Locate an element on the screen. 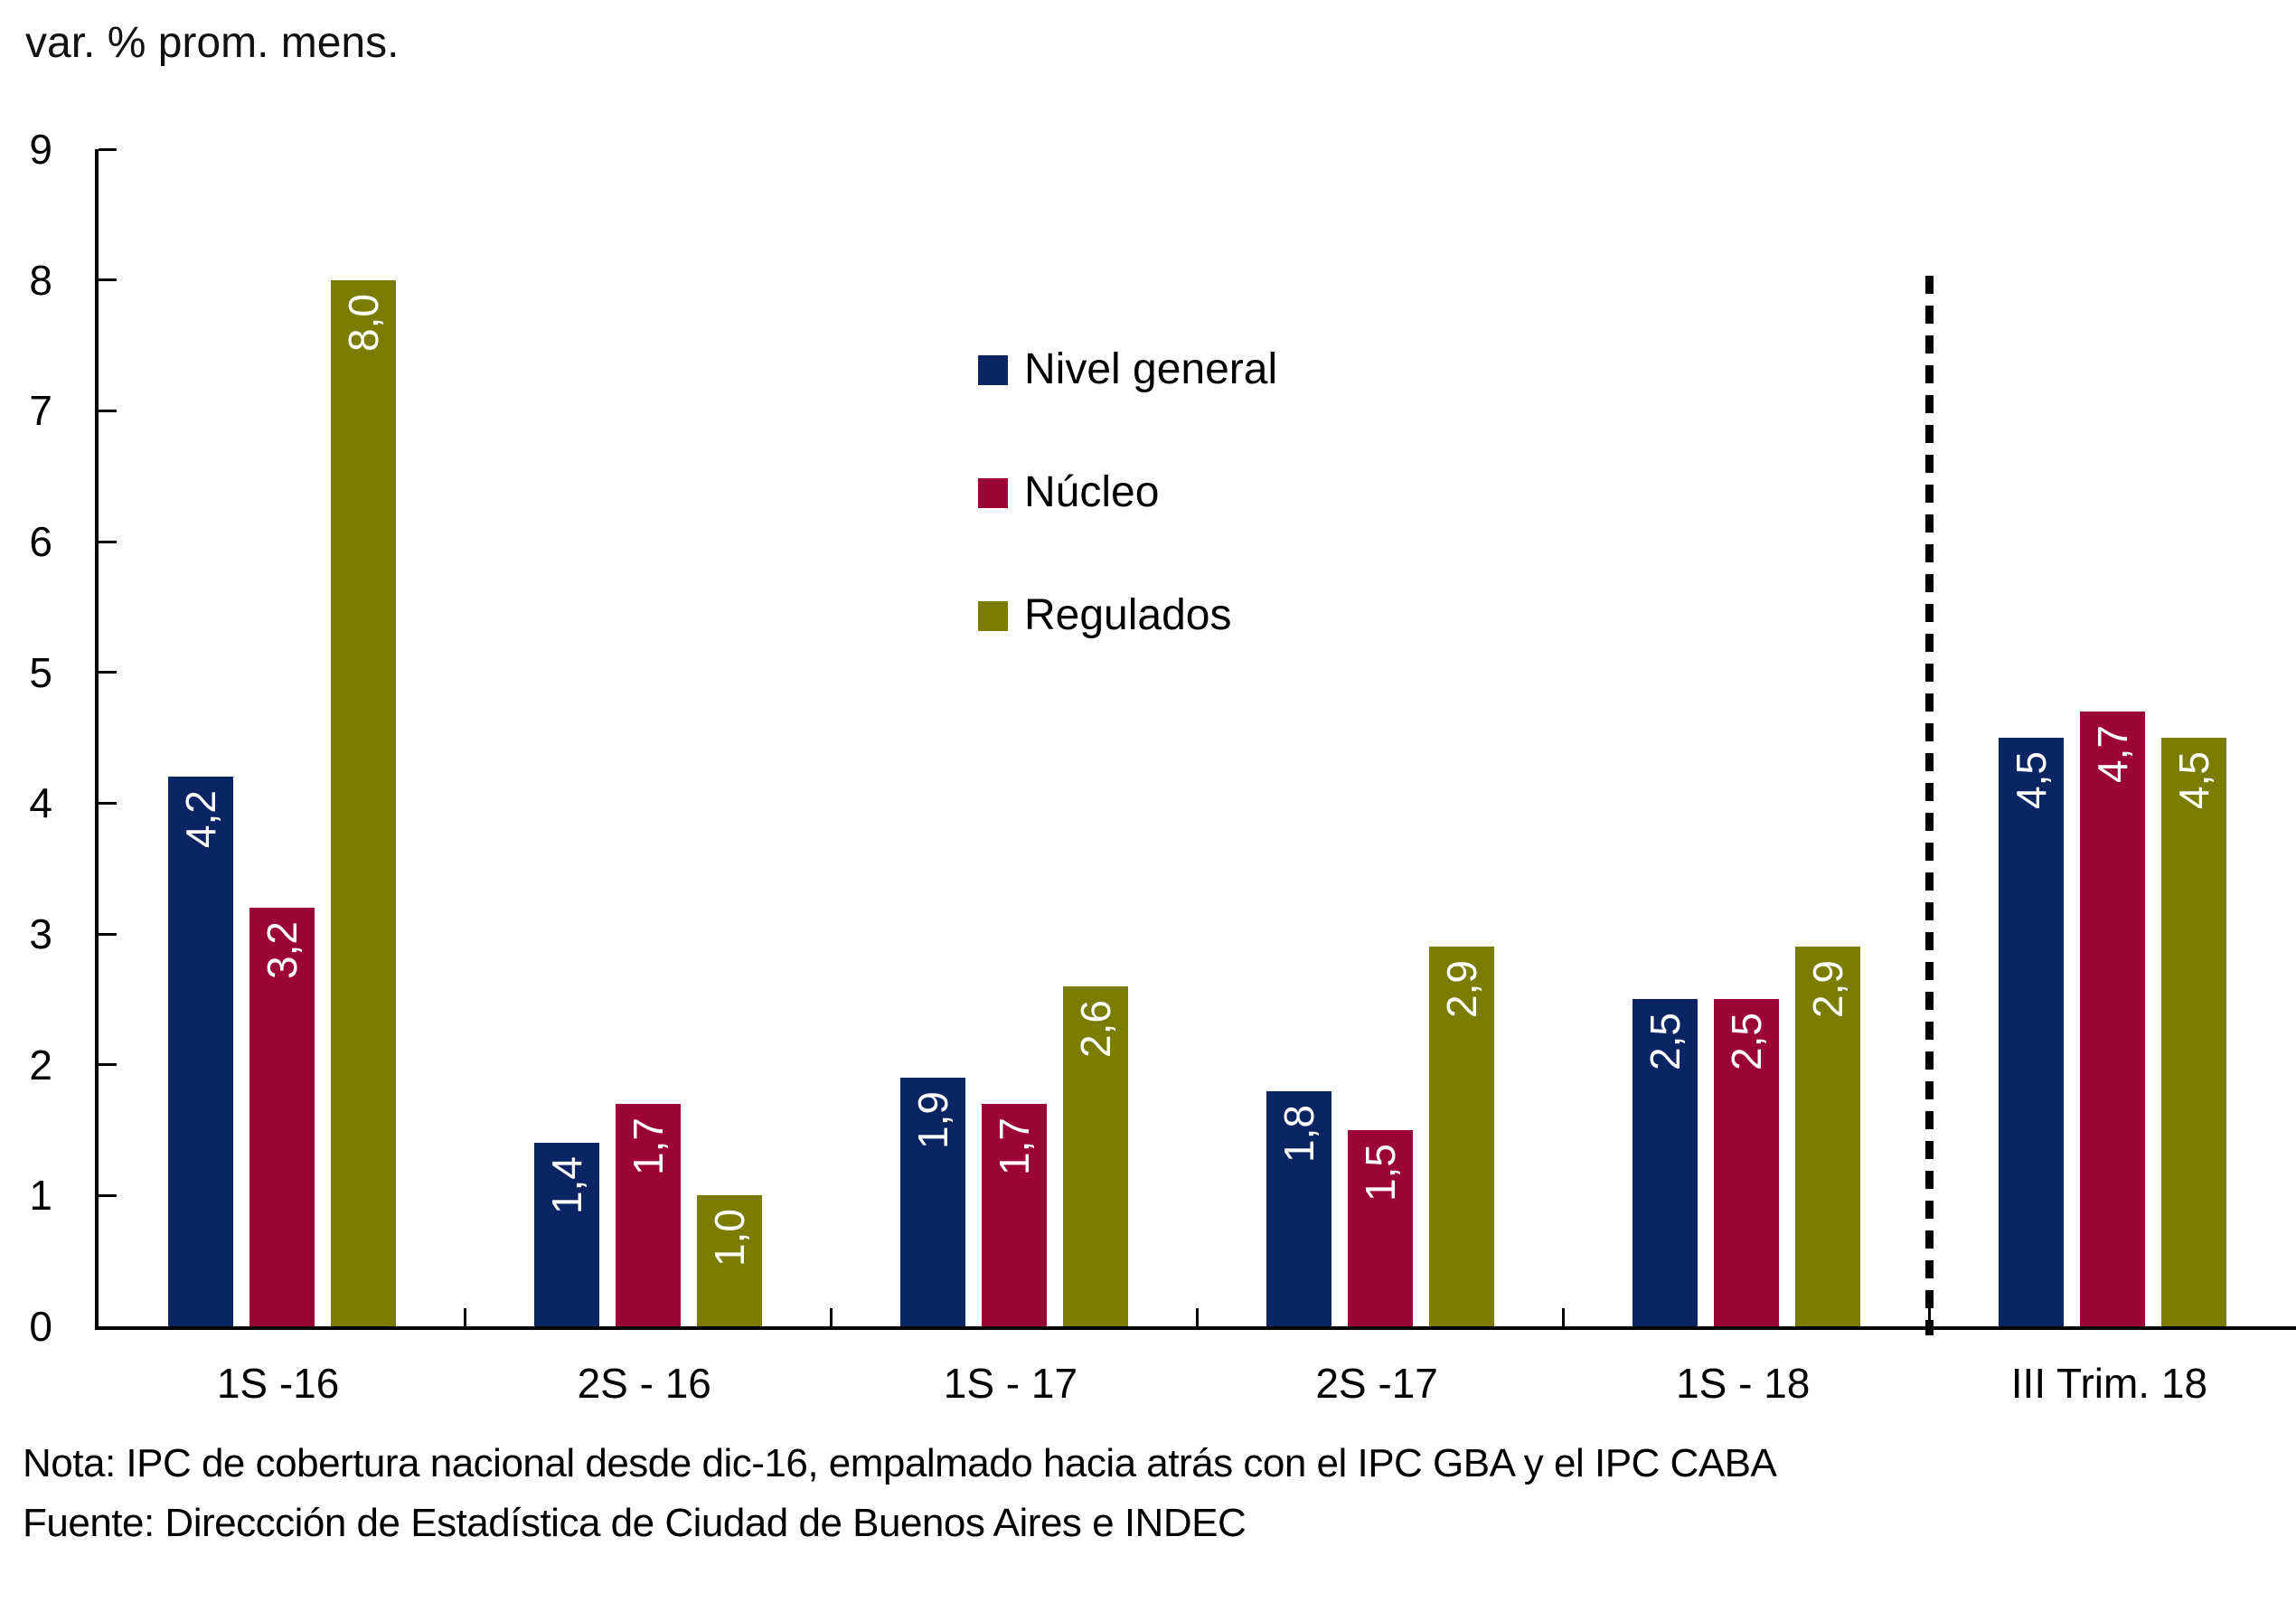 This screenshot has height=1612, width=2296. bar-nucleo-2s-17: 1,5 is located at coordinates (1381, 1228).